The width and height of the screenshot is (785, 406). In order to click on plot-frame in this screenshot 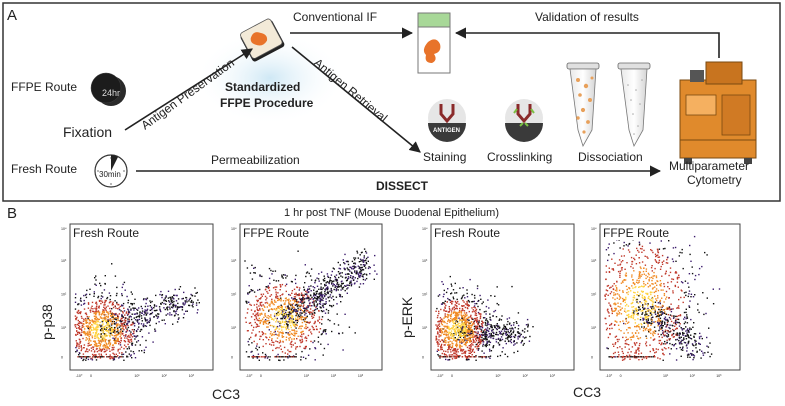, I will do `click(502, 297)`.